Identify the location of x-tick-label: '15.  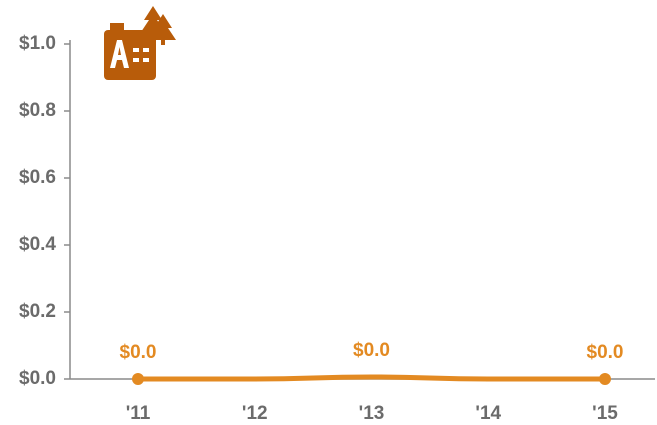
(605, 413).